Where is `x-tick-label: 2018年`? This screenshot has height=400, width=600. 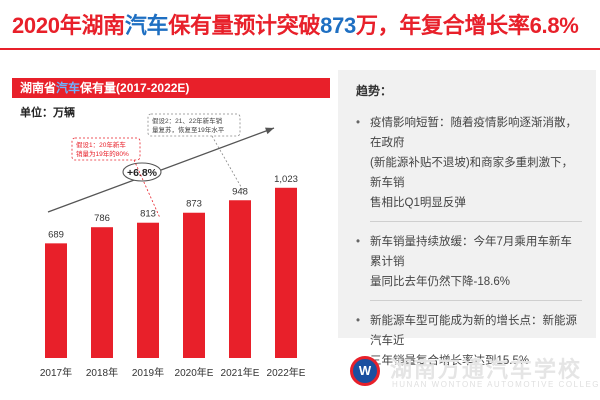
x-tick-label: 2018年 is located at coordinates (102, 372).